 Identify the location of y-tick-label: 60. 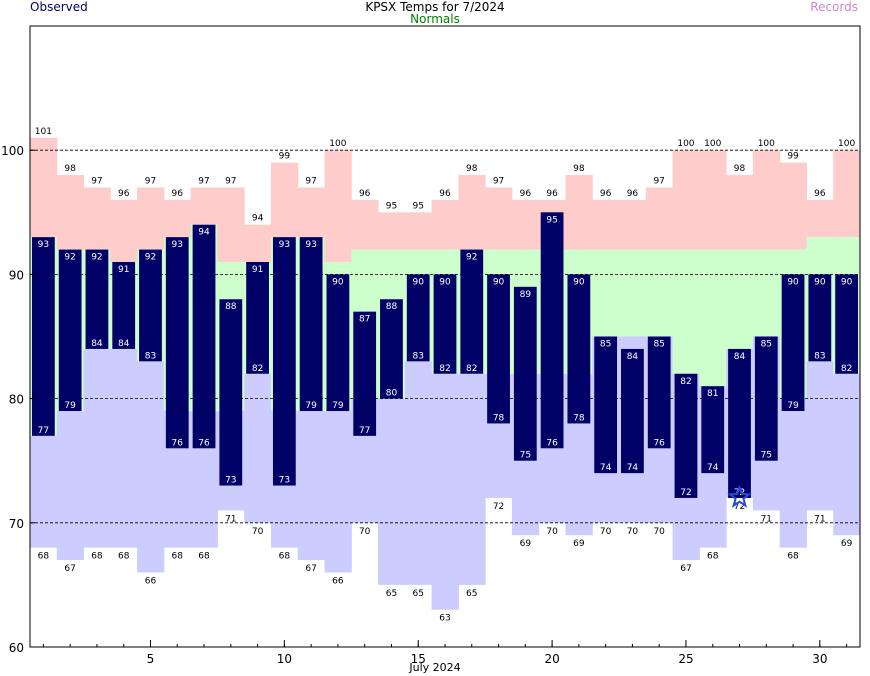
(16, 648).